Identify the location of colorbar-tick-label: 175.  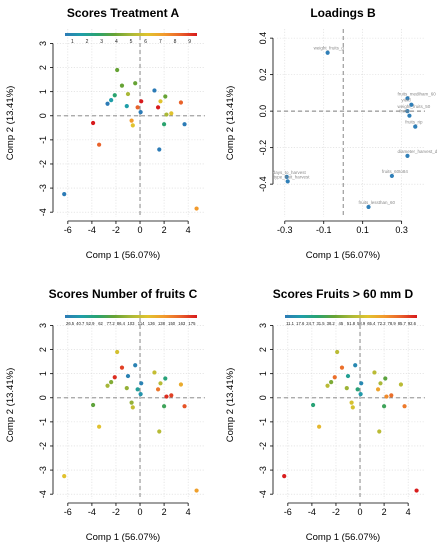
(192, 323).